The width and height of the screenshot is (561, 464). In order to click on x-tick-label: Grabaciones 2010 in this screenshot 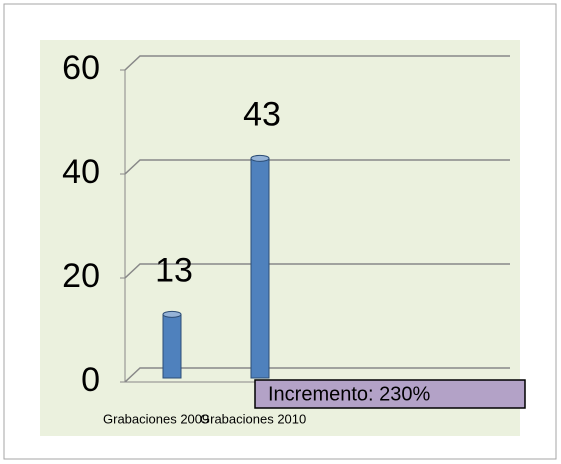, I will do `click(253, 418)`.